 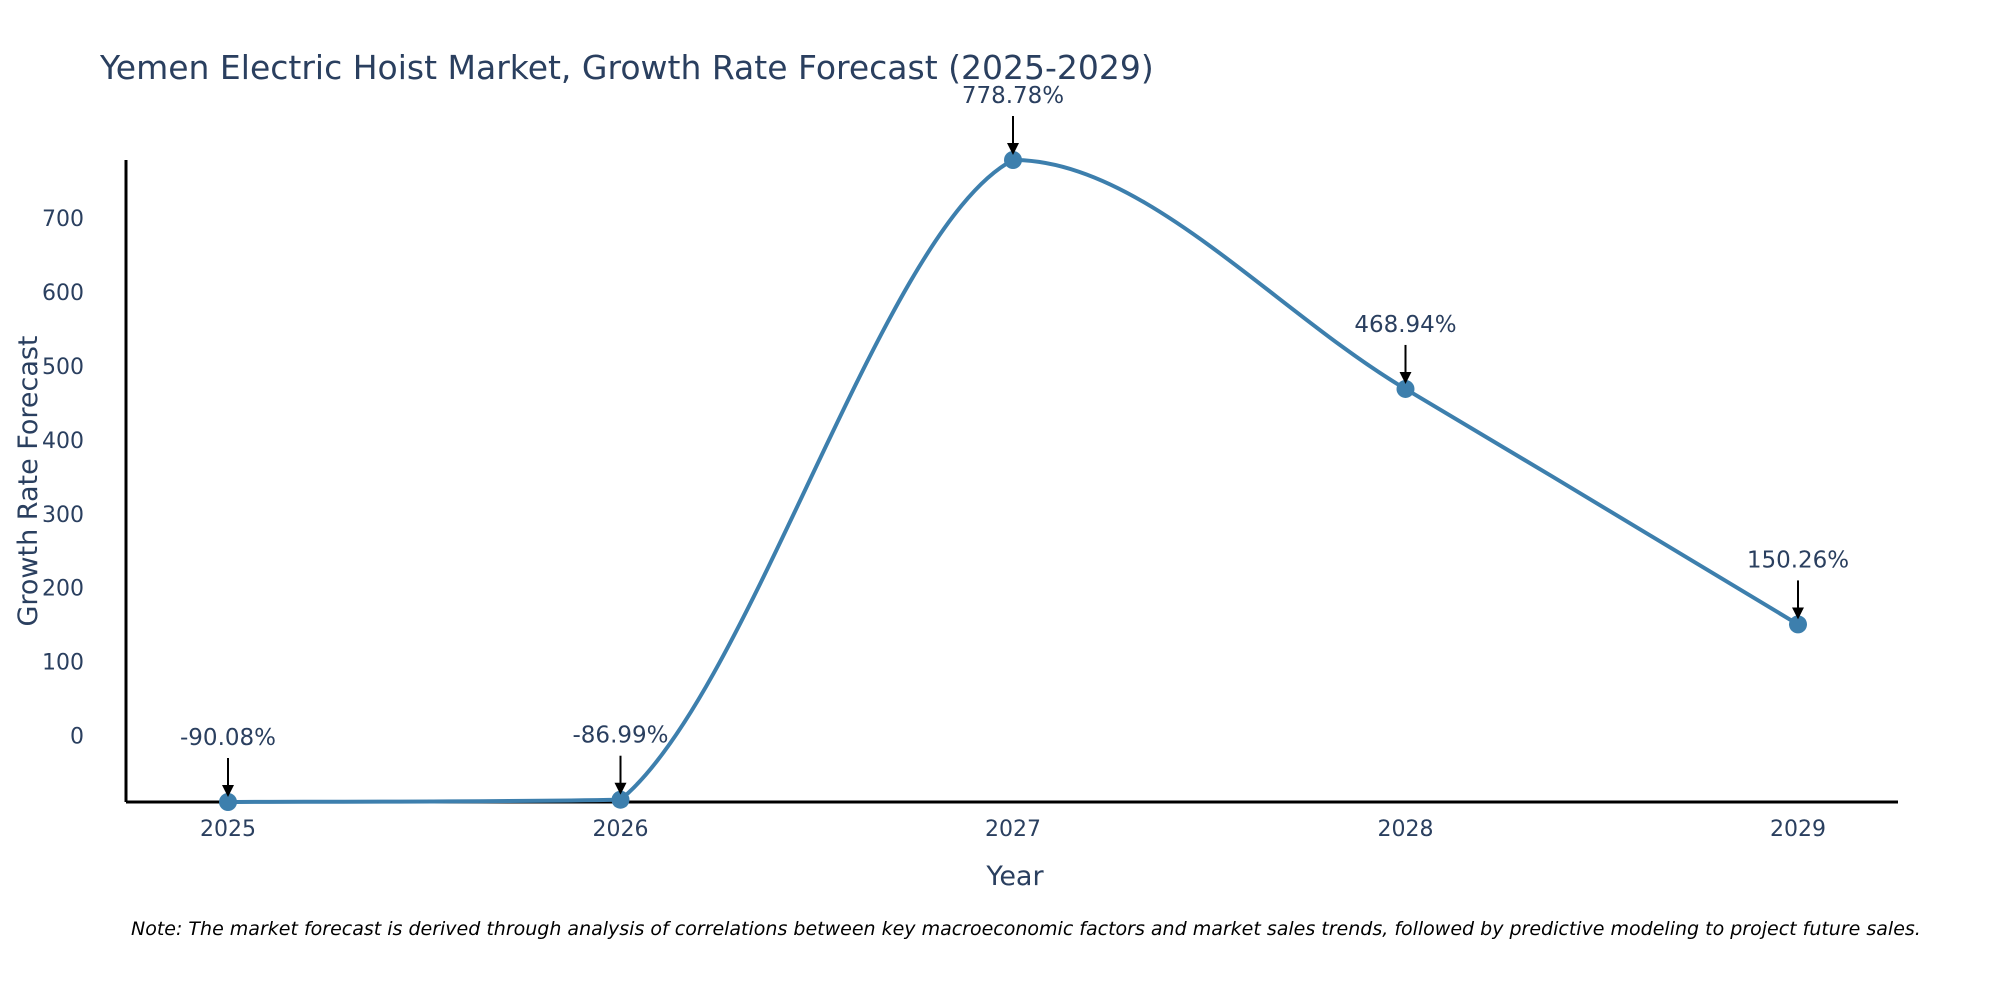 What do you see at coordinates (63, 589) in the screenshot?
I see `y-tick-label: 200` at bounding box center [63, 589].